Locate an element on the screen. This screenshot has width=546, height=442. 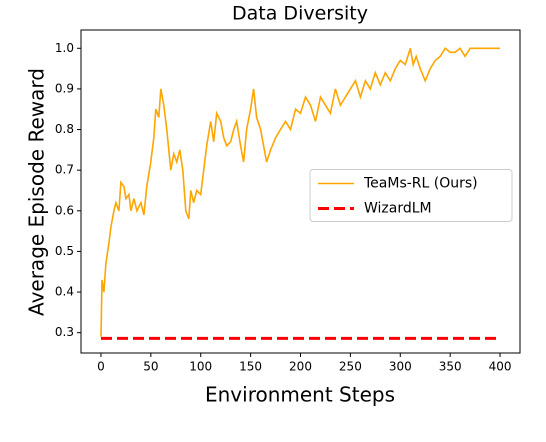
x-tick-label: 100 is located at coordinates (200, 367).